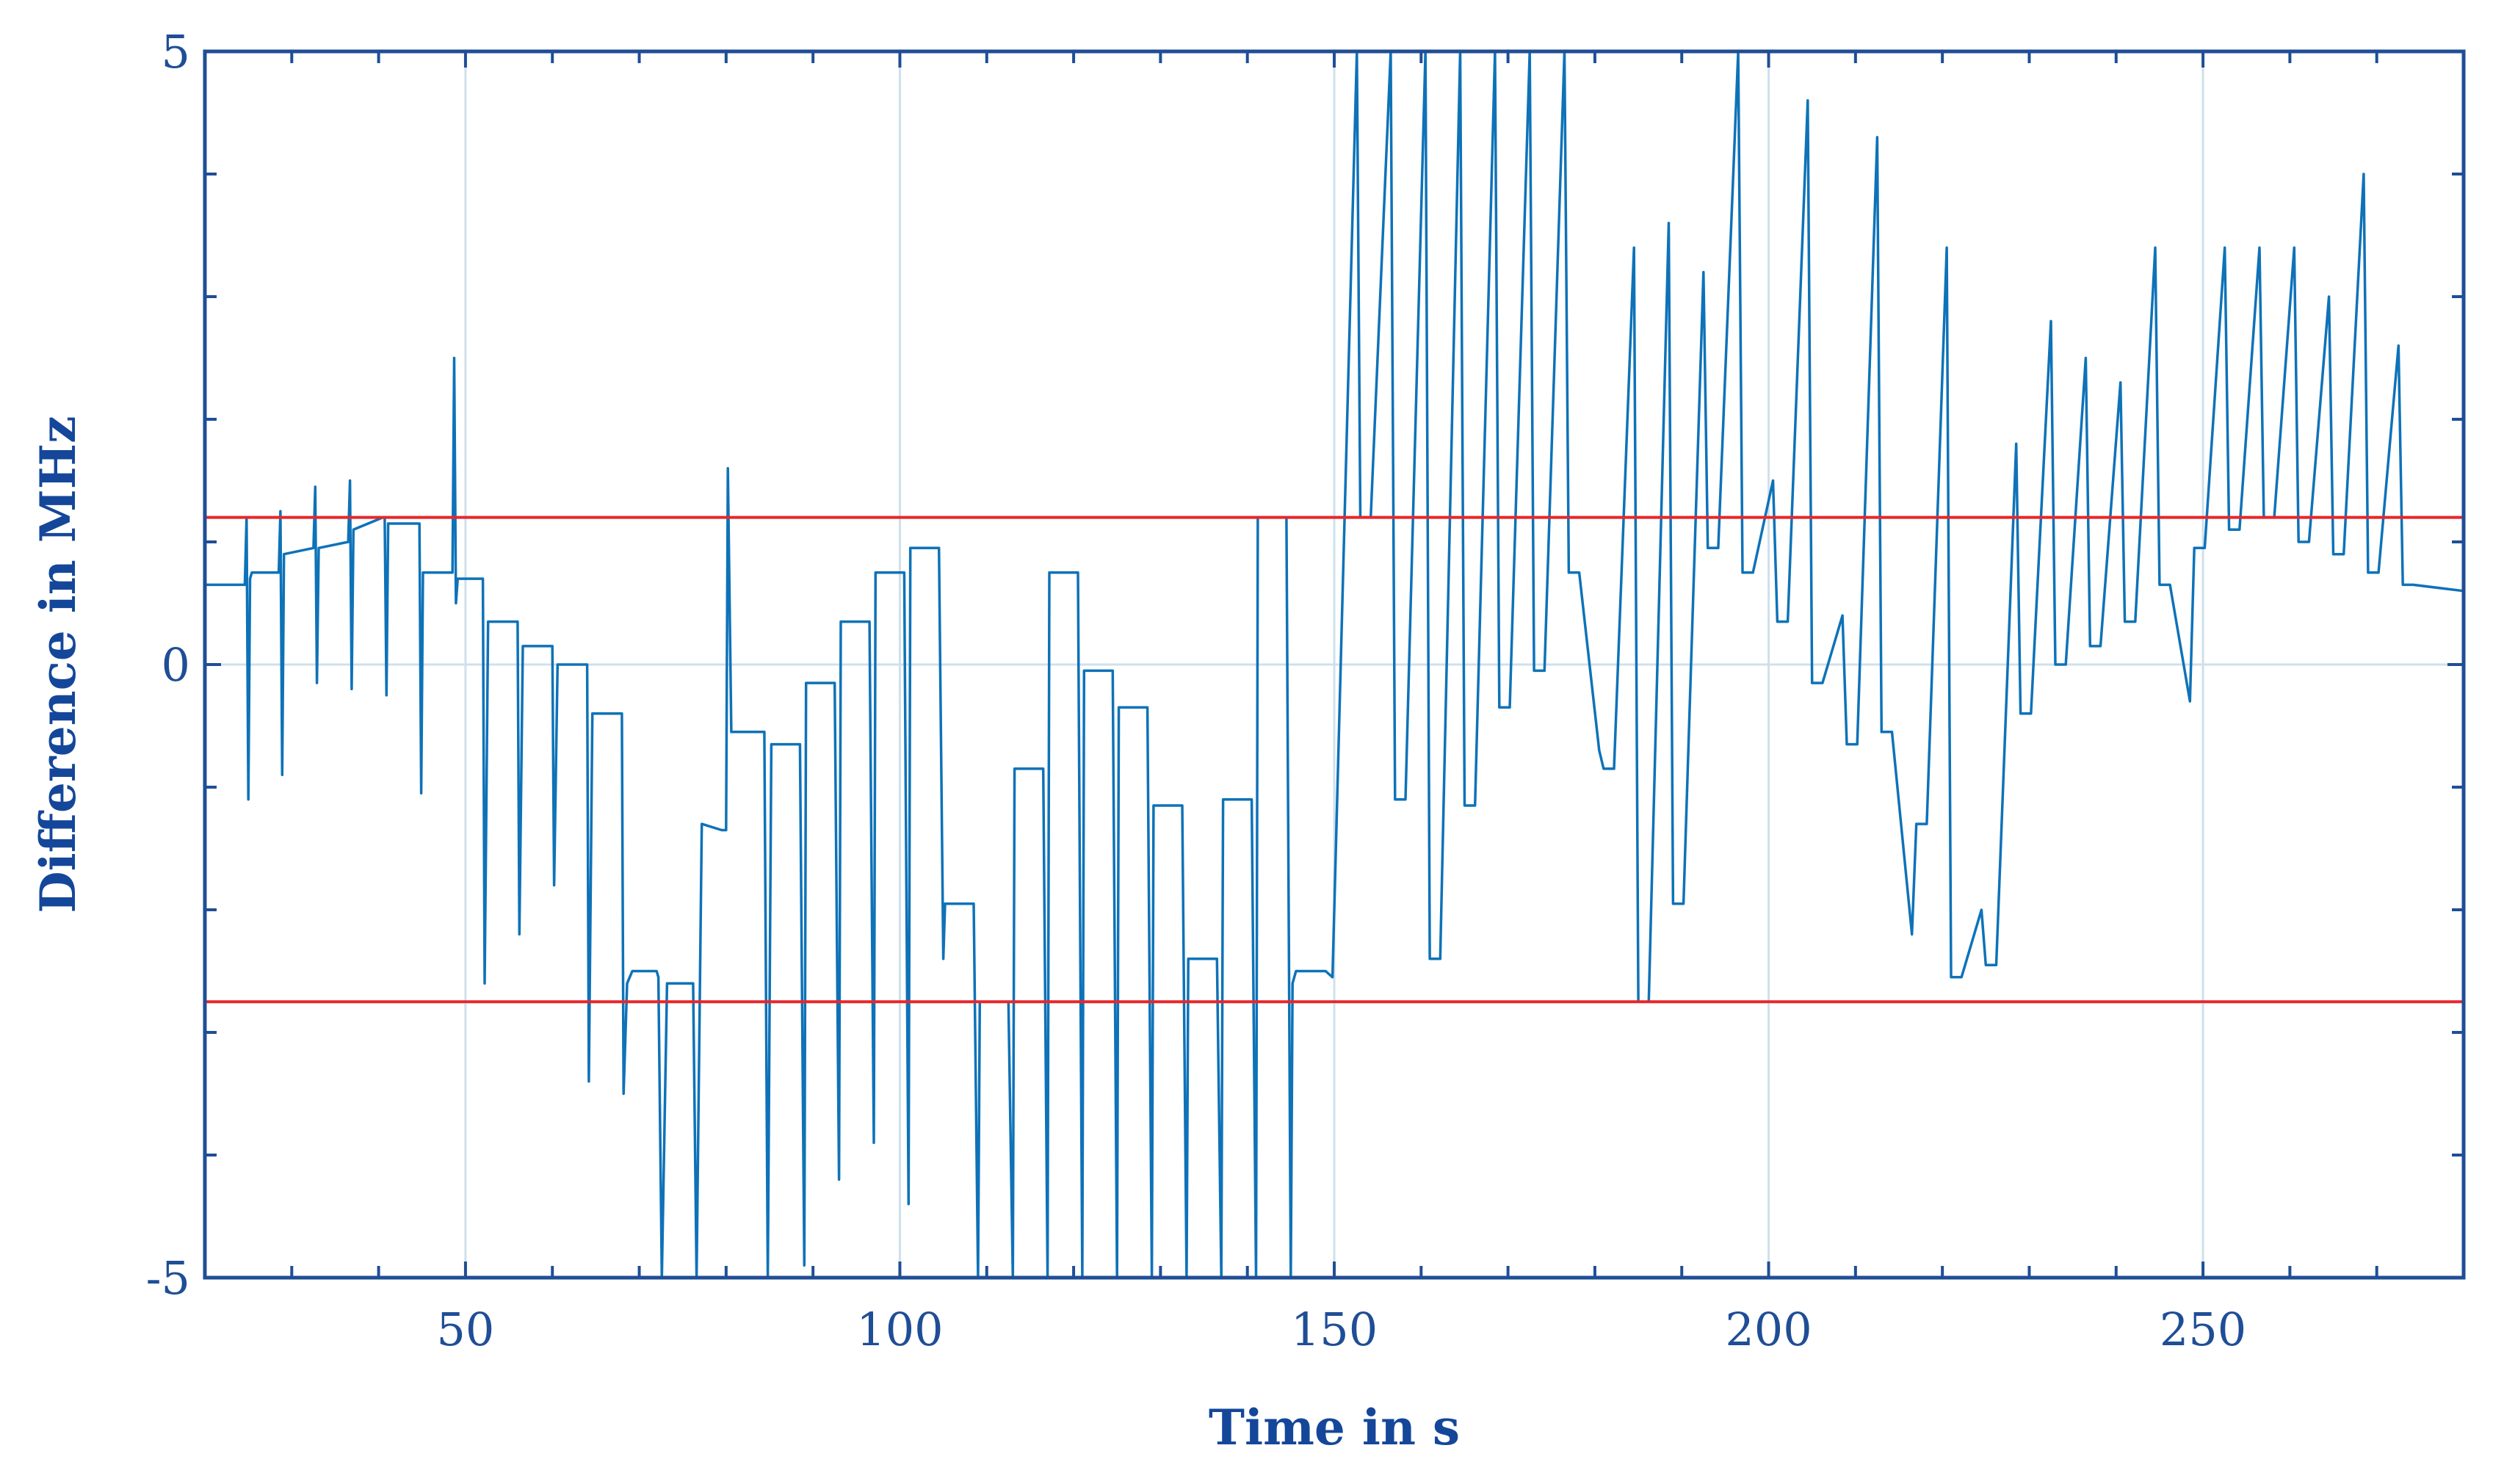  What do you see at coordinates (1334, 1427) in the screenshot?
I see `x-axis-title: Time in s` at bounding box center [1334, 1427].